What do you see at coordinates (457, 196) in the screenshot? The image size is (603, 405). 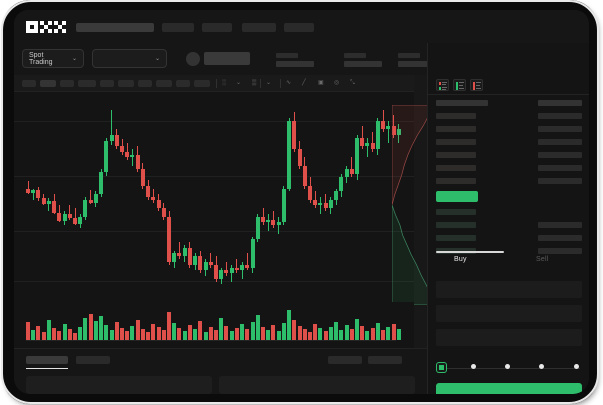 I see `orderbook-current-price` at bounding box center [457, 196].